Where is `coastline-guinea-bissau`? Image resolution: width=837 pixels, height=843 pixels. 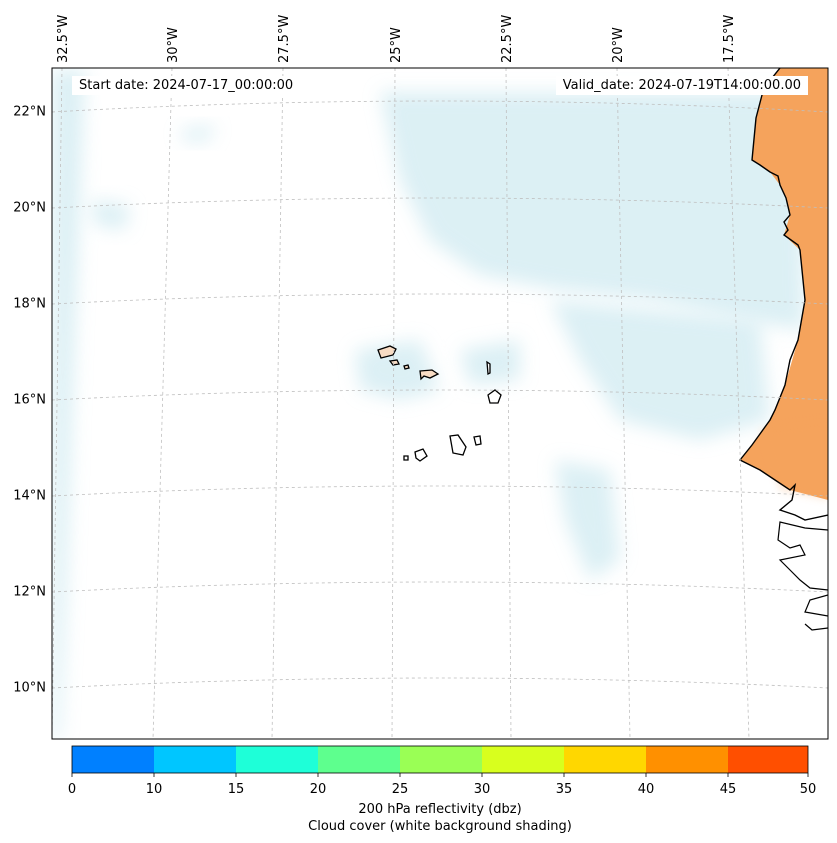 coastline-guinea-bissau is located at coordinates (802, 576).